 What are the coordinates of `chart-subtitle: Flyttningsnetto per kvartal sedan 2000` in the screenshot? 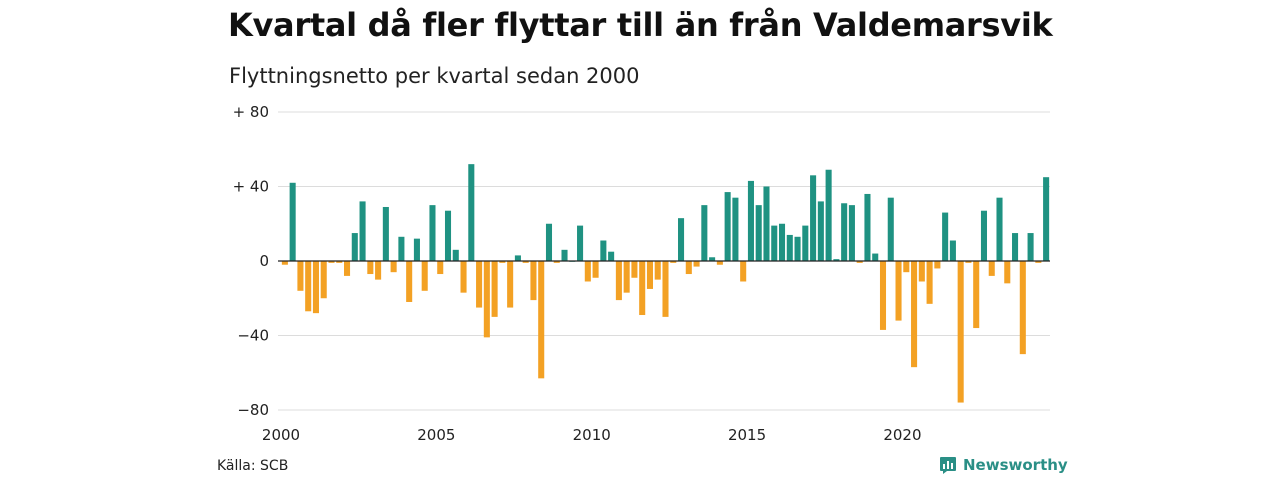 It's located at (434, 76).